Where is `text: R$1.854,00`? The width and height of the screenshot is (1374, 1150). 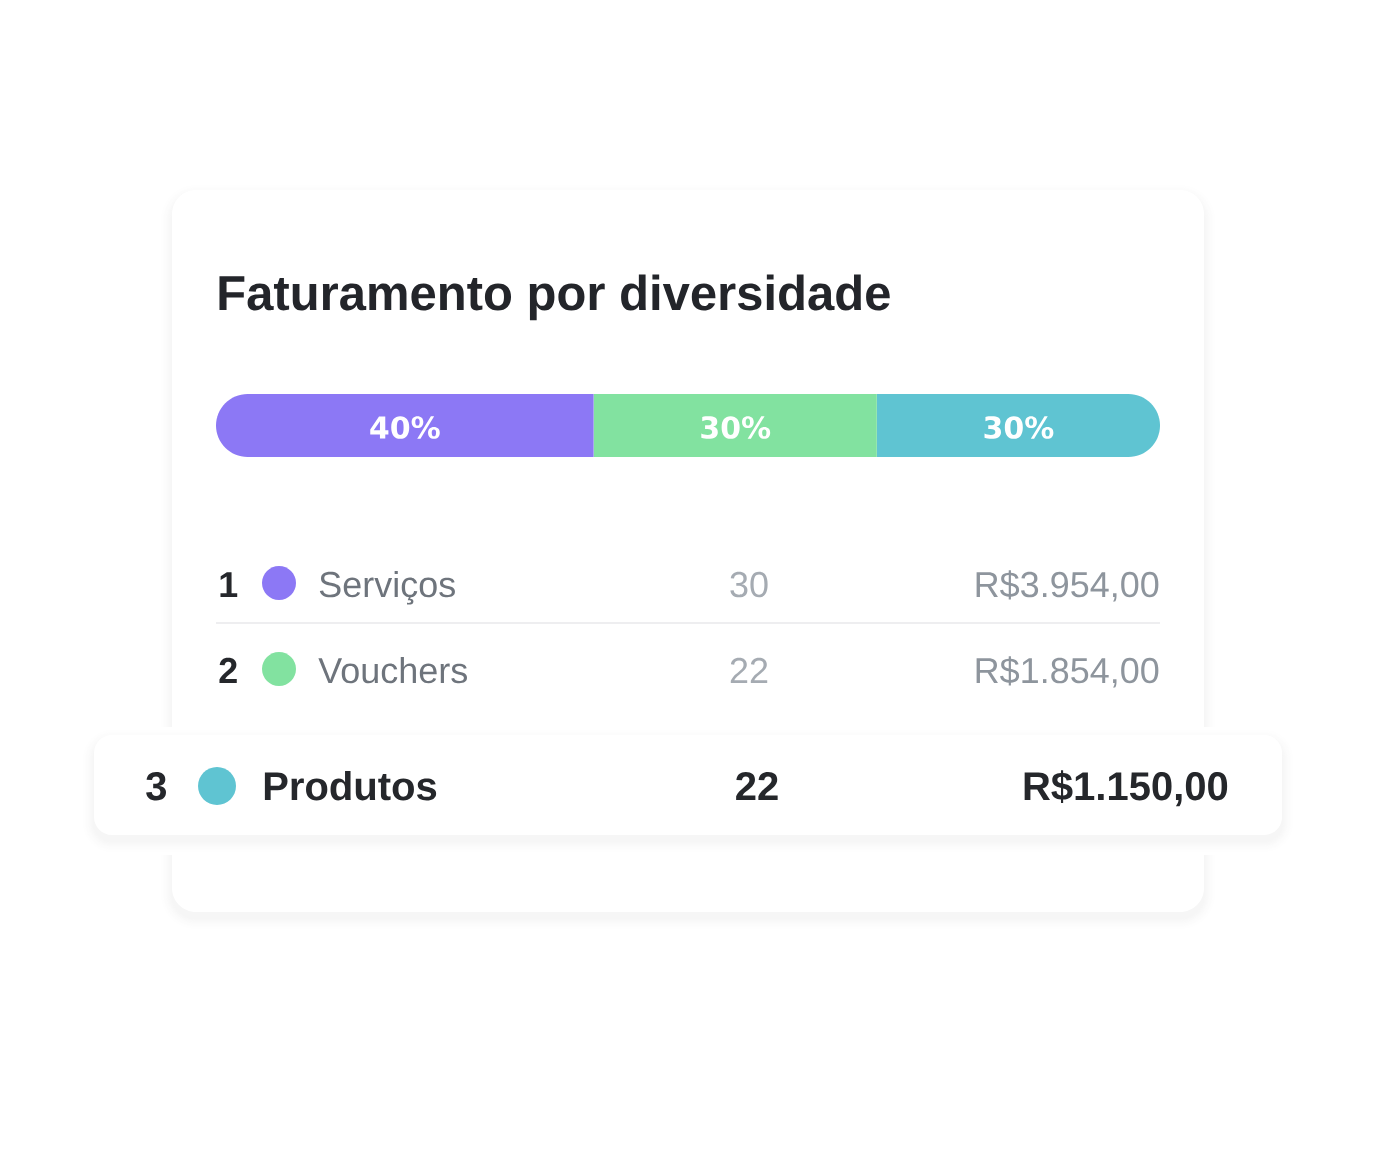 text: R$1.854,00 is located at coordinates (1067, 672).